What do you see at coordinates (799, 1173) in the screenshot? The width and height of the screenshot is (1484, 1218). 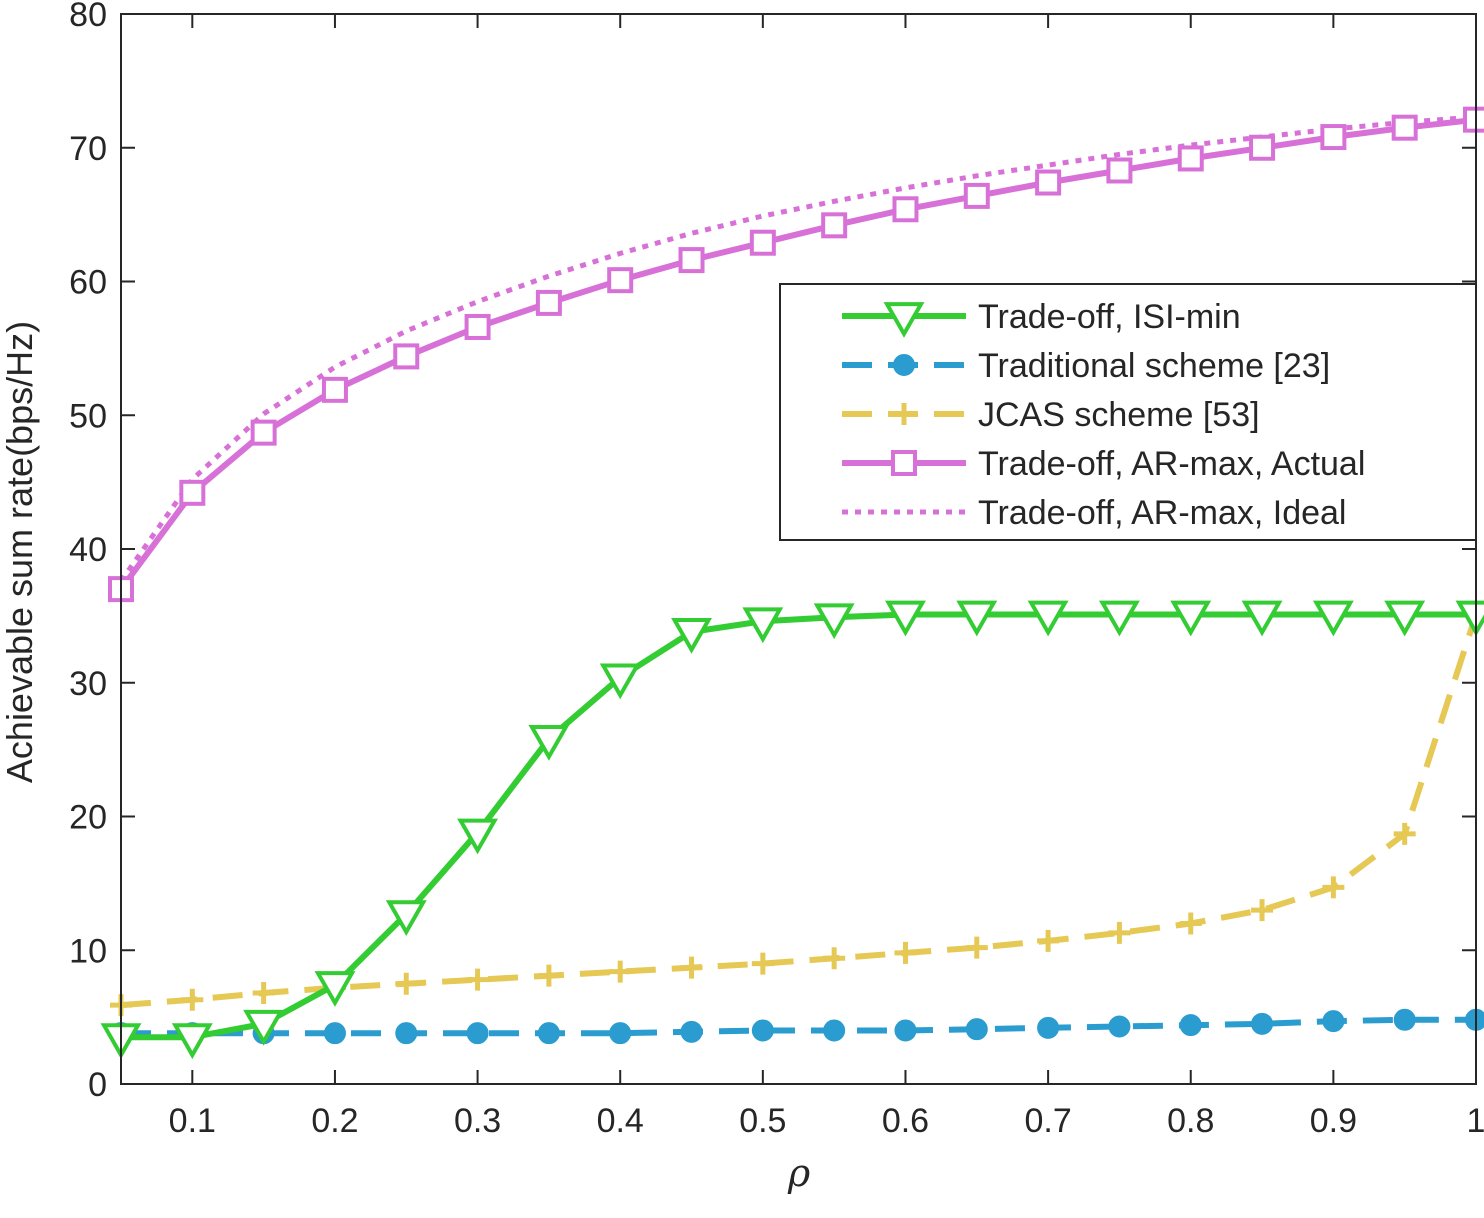 I see `x-axis-label: ρ` at bounding box center [799, 1173].